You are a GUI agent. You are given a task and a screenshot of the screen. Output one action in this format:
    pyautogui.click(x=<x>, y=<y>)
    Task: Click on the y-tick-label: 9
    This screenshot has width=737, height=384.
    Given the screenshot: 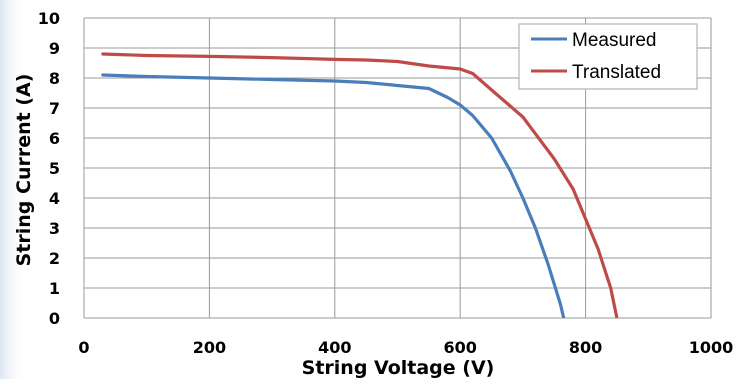 What is the action you would take?
    pyautogui.click(x=54, y=48)
    